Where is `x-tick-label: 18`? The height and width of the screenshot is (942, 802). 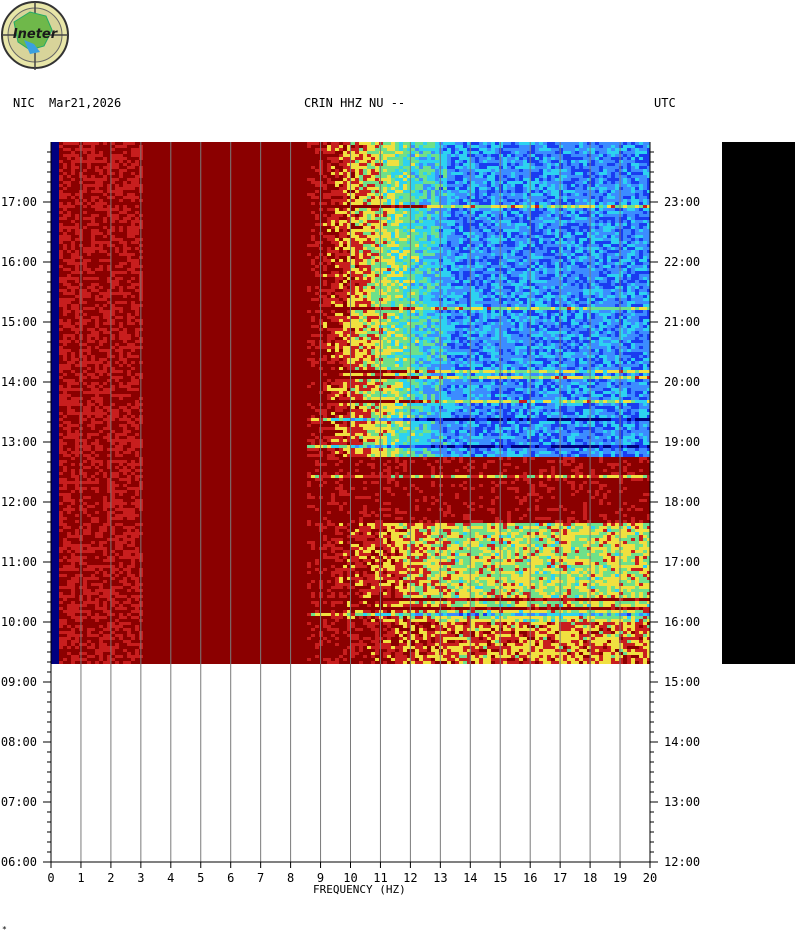
x-tick-label: 18 is located at coordinates (590, 878).